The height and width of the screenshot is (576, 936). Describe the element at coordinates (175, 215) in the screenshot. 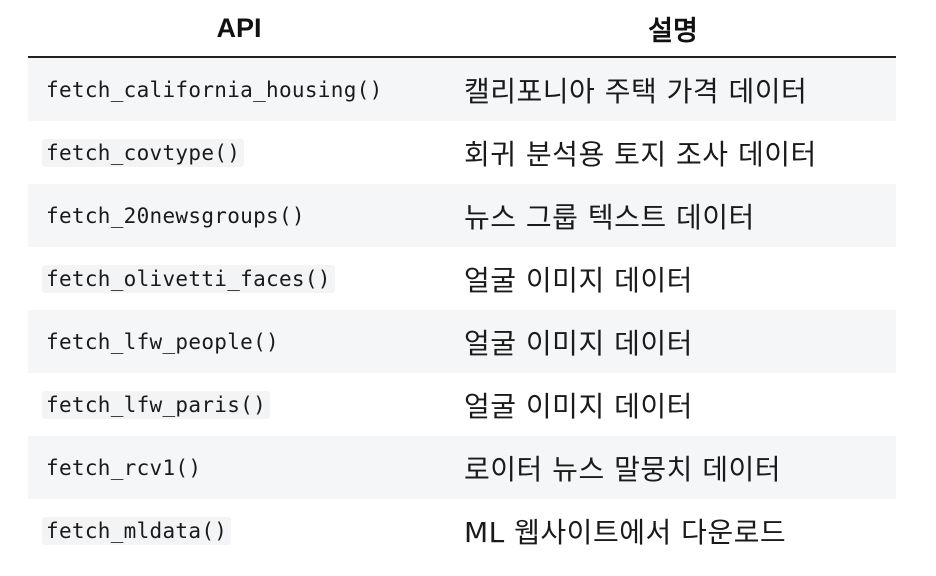

I see `api-function-name: fetch_20newsgroups()` at that location.